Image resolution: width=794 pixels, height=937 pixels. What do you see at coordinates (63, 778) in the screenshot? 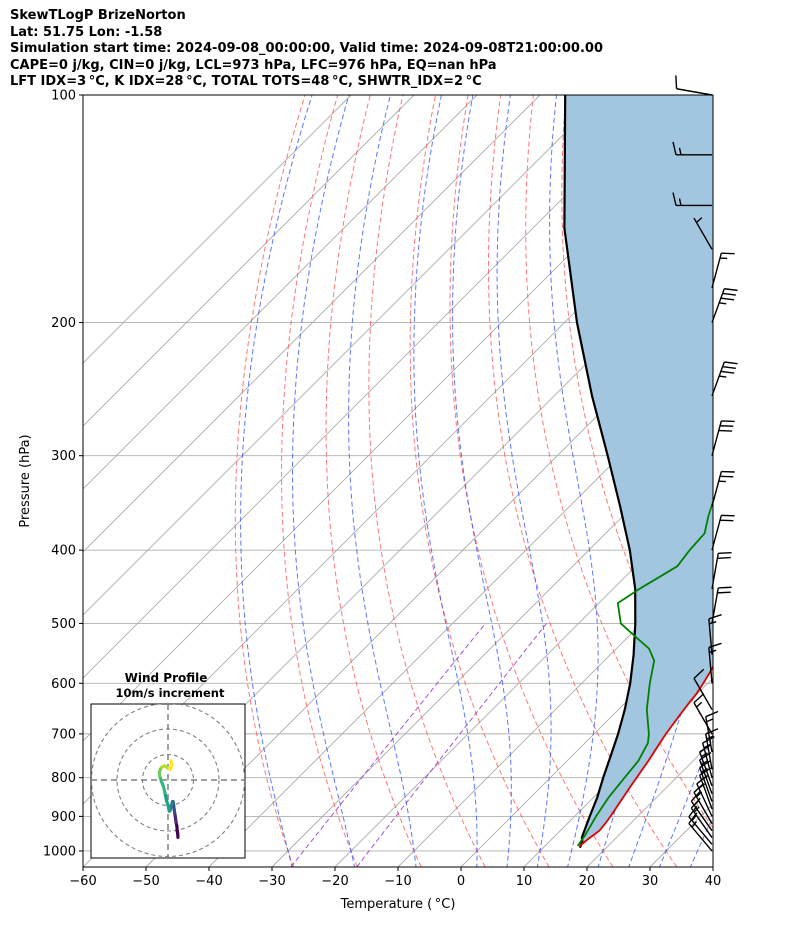
I see `y-tick-label: 800` at bounding box center [63, 778].